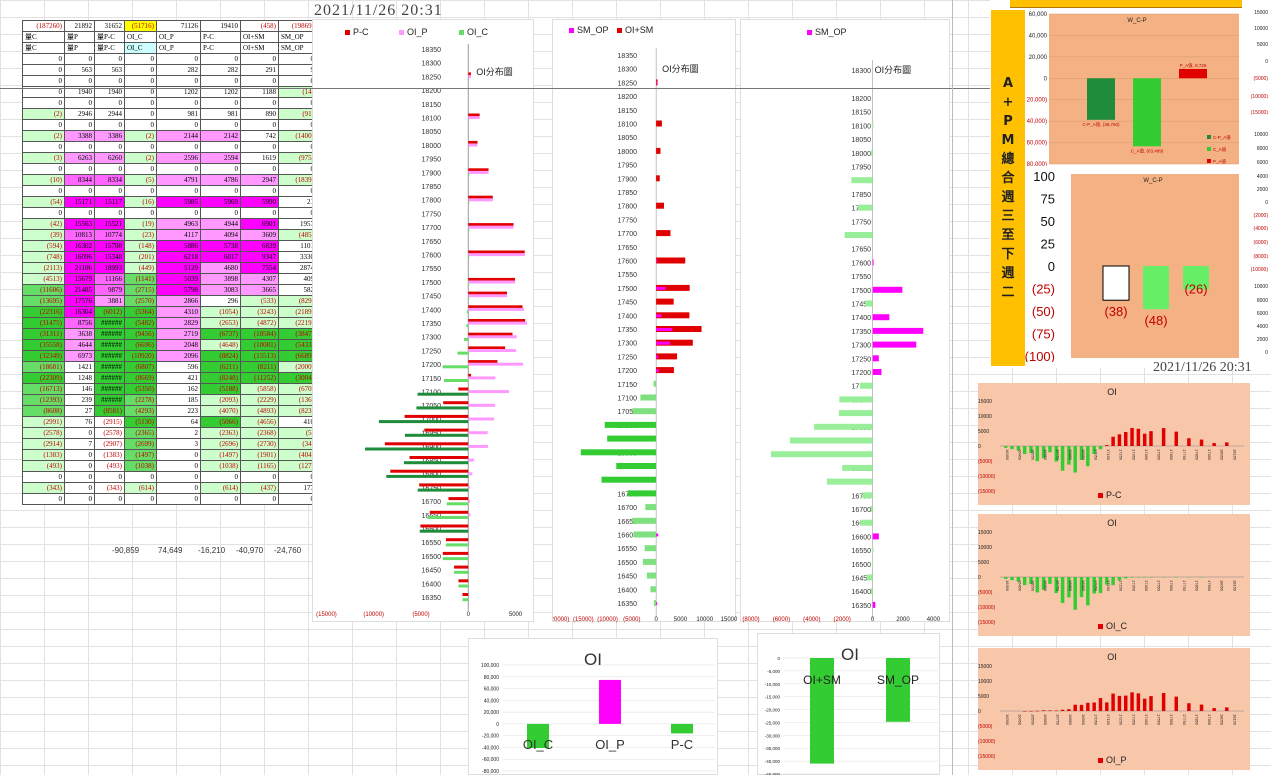  What do you see at coordinates (140, 202) in the screenshot?
I see `table-cell: (16)` at bounding box center [140, 202].